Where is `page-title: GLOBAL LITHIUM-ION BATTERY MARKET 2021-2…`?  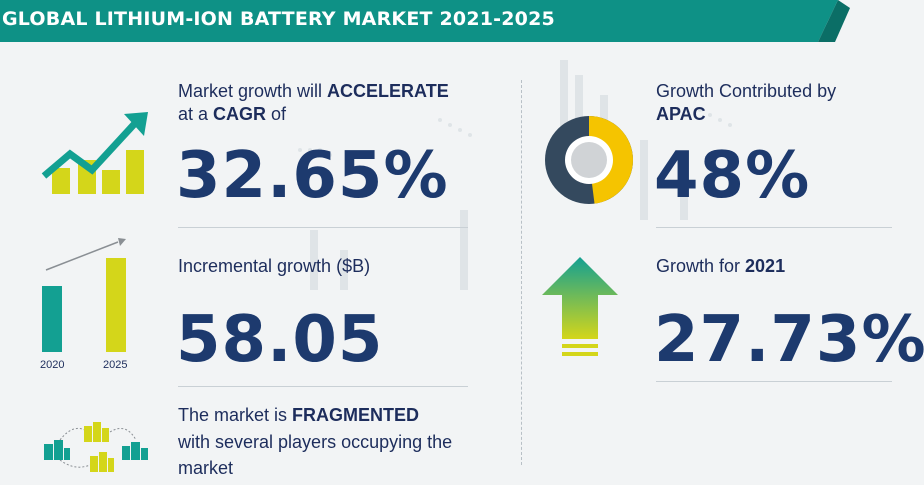
page-title: GLOBAL LITHIUM-ION BATTERY MARKET 2021-2… is located at coordinates (278, 19).